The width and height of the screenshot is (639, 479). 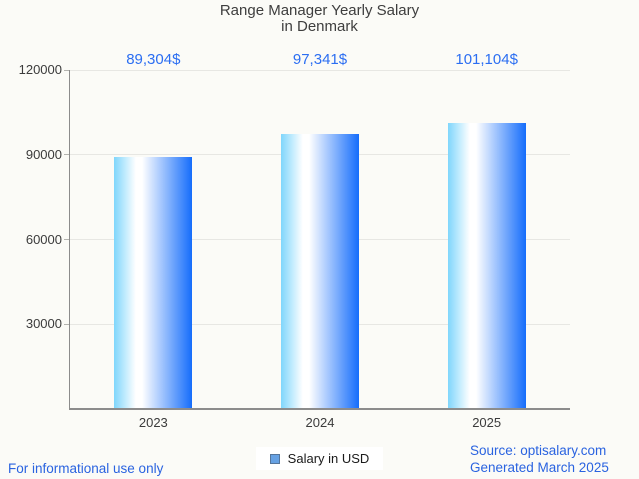 What do you see at coordinates (319, 409) in the screenshot?
I see `x-axis-line` at bounding box center [319, 409].